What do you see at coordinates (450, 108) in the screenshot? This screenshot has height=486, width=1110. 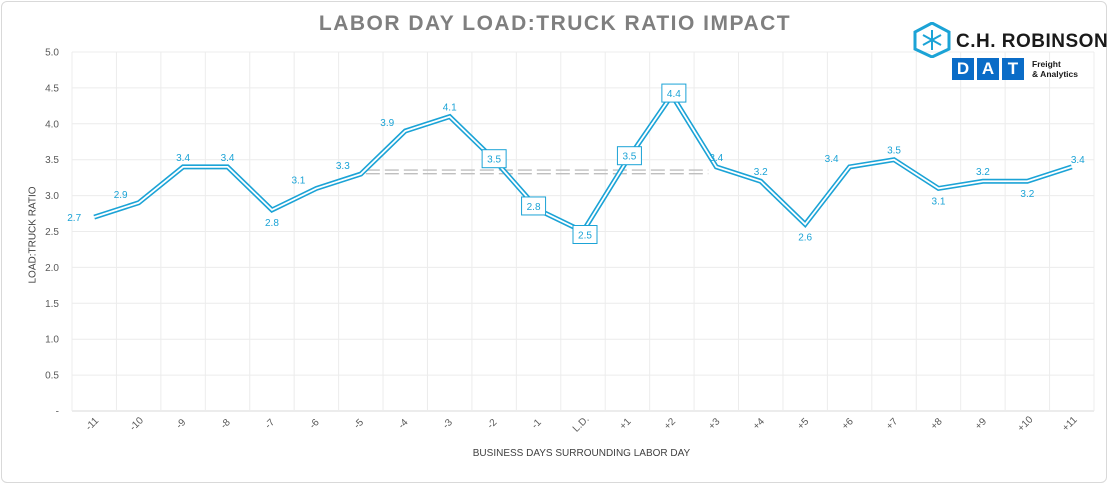 I see `data-label: 4.1` at bounding box center [450, 108].